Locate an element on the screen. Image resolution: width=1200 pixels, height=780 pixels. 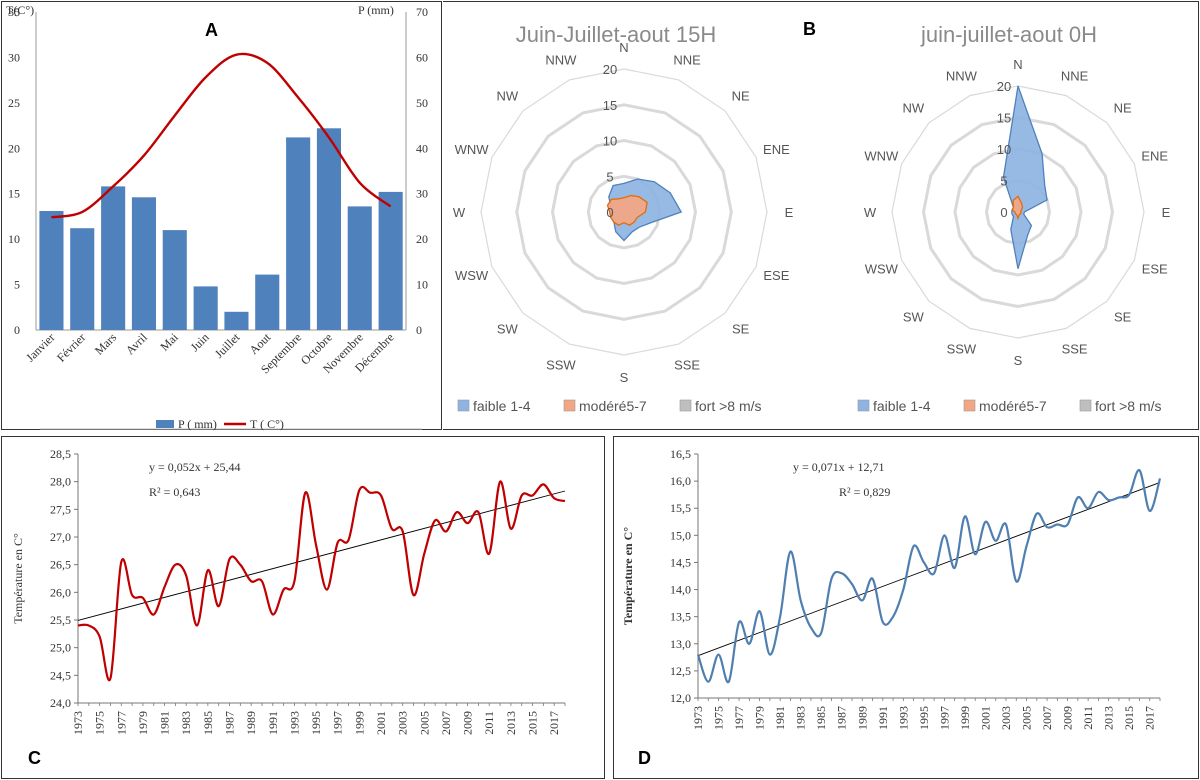
legend-swatch-modere is located at coordinates (569, 405).